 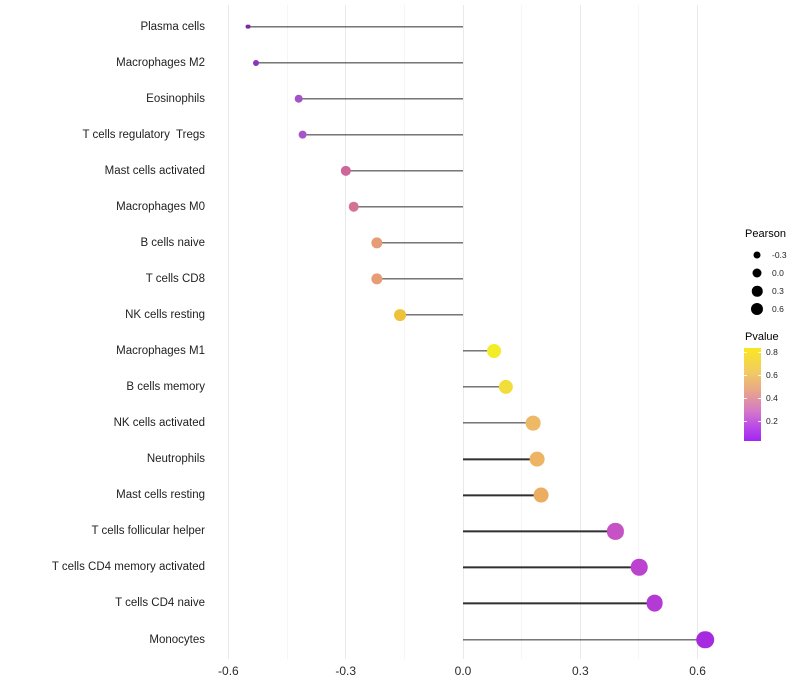 I want to click on category-label: T cells CD4 naive, so click(x=160, y=603).